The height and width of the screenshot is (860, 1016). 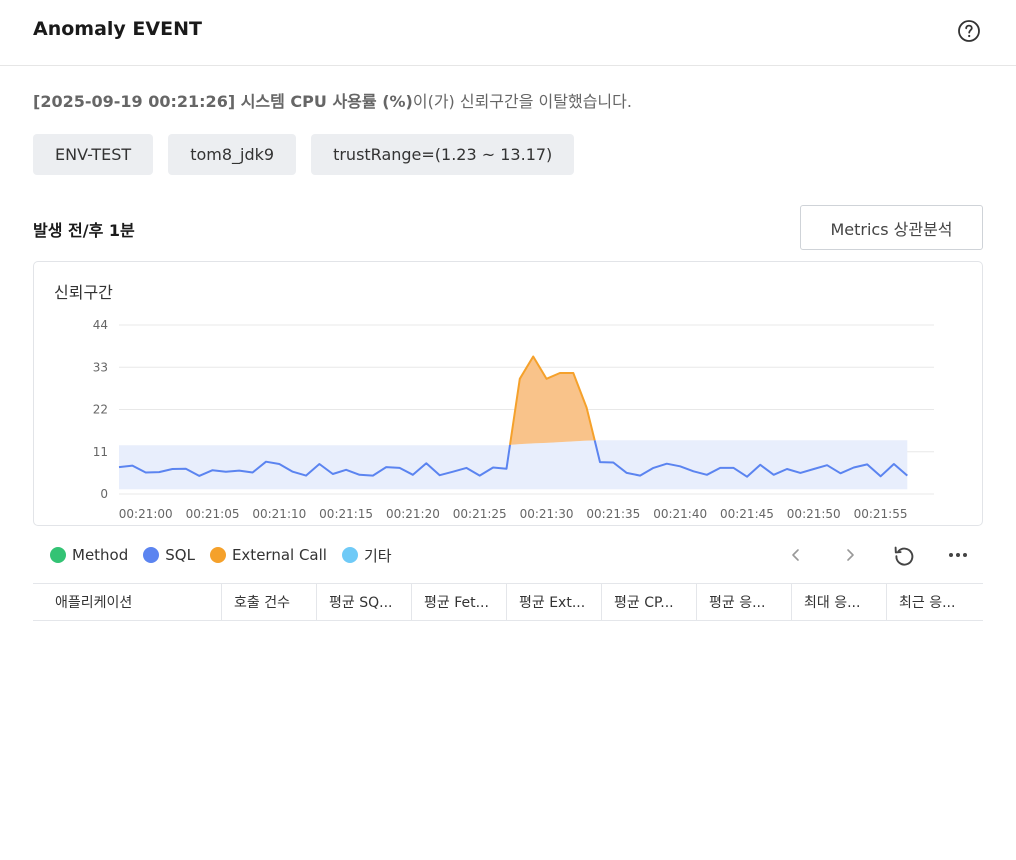 I want to click on y-tick-label: 22, so click(x=100, y=410).